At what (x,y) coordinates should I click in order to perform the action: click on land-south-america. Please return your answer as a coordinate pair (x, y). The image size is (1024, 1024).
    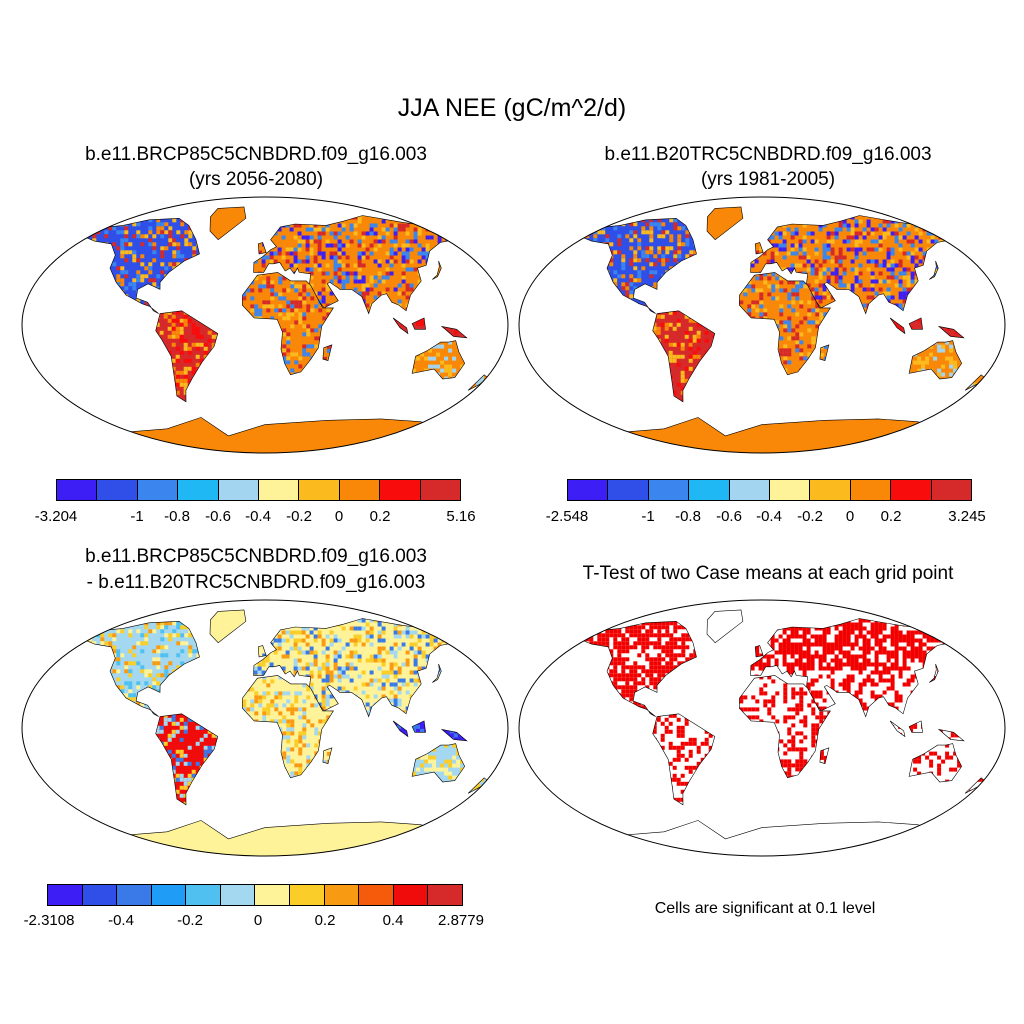
    Looking at the image, I should click on (683, 759).